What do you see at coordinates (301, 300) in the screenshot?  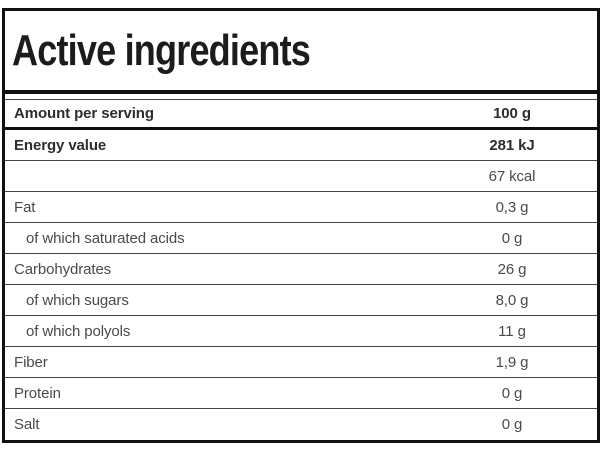 I see `nutrient-row: of which sugars 8,0 g` at bounding box center [301, 300].